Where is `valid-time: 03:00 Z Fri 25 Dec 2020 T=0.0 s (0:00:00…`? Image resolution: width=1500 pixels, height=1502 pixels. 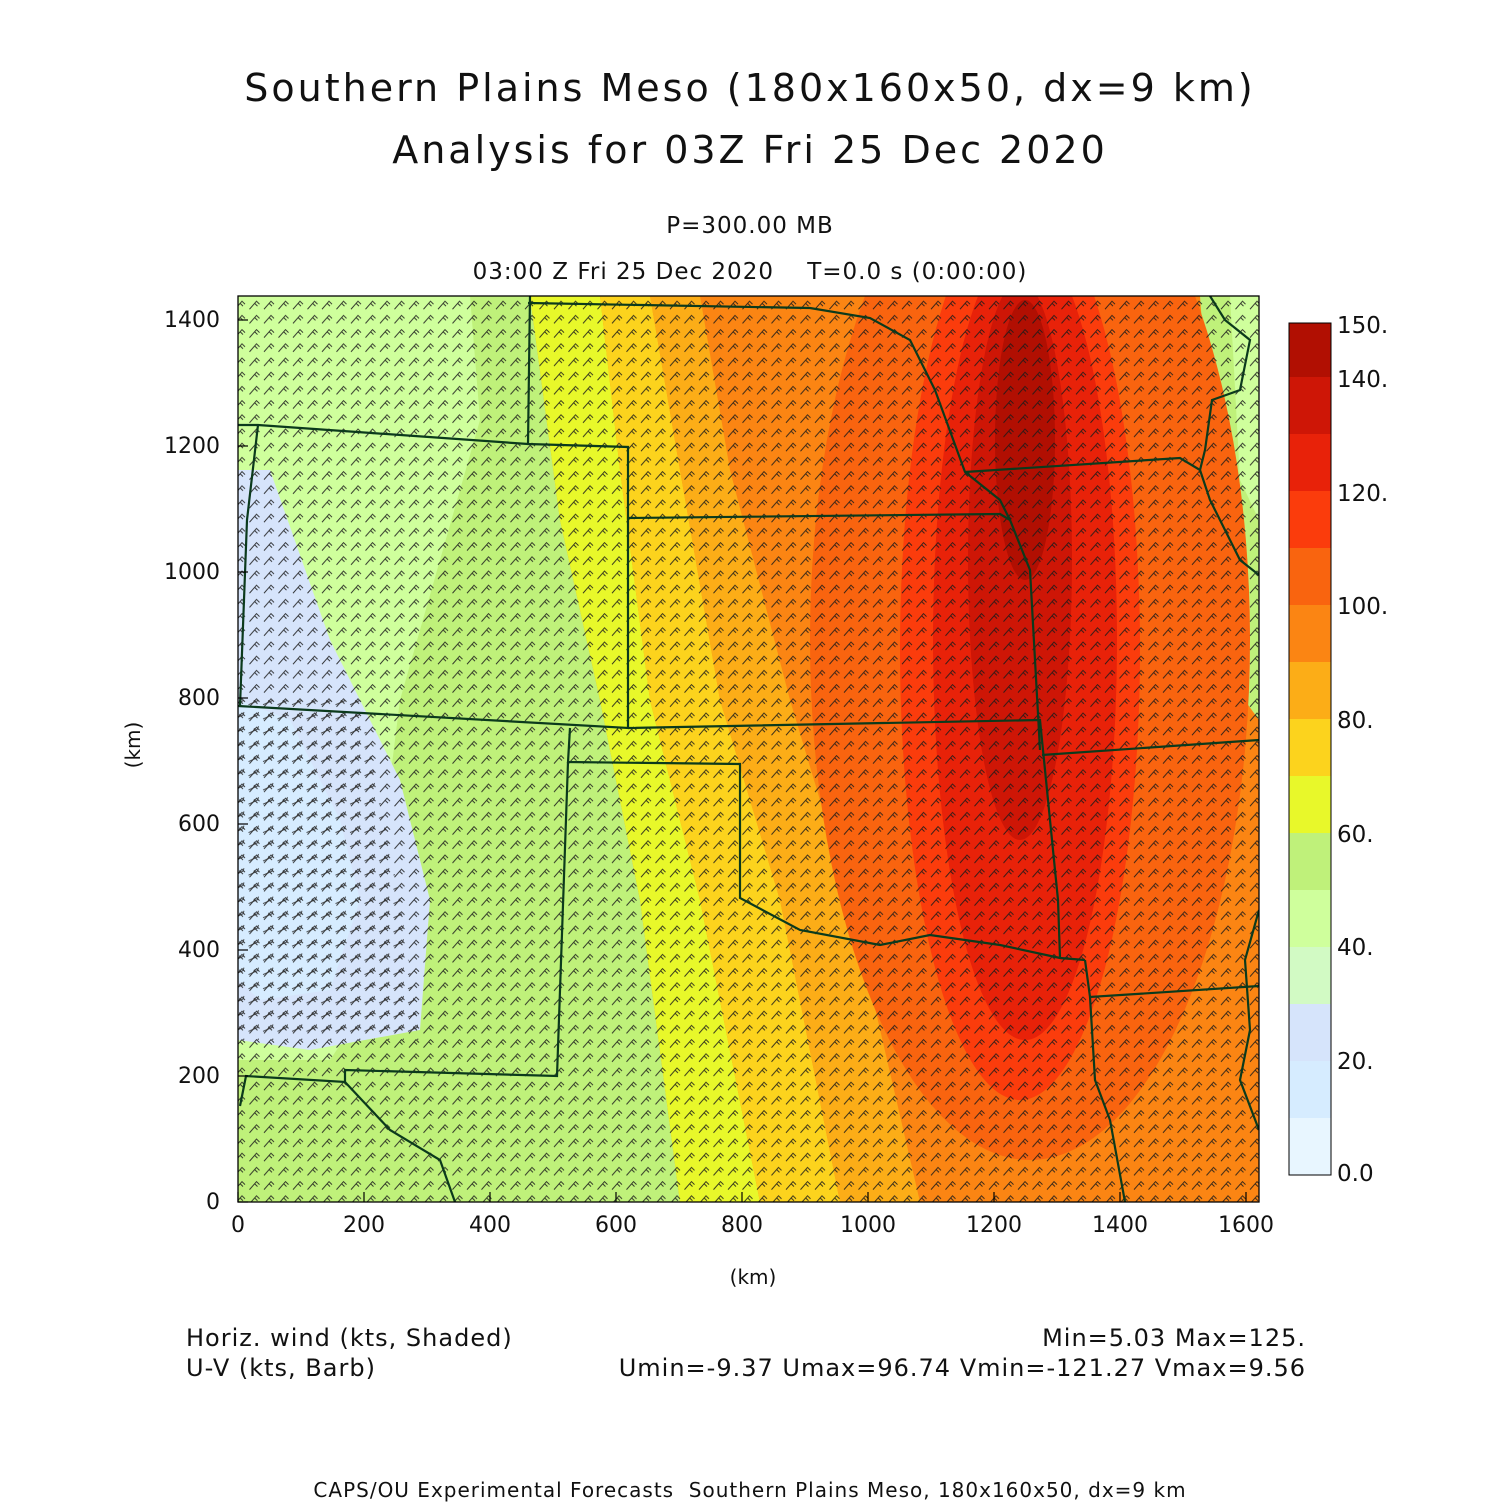 valid-time: 03:00 Z Fri 25 Dec 2020 T=0.0 s (0:00:00… is located at coordinates (750, 272).